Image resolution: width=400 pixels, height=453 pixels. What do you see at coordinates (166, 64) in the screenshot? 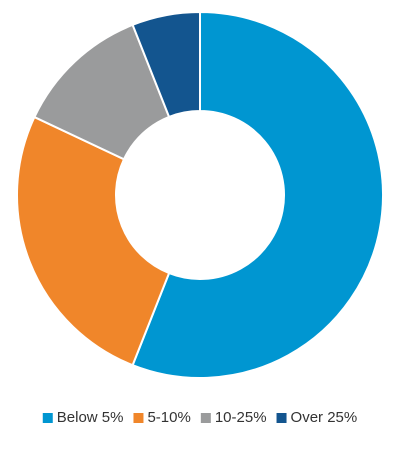
I see `donut-slice` at bounding box center [166, 64].